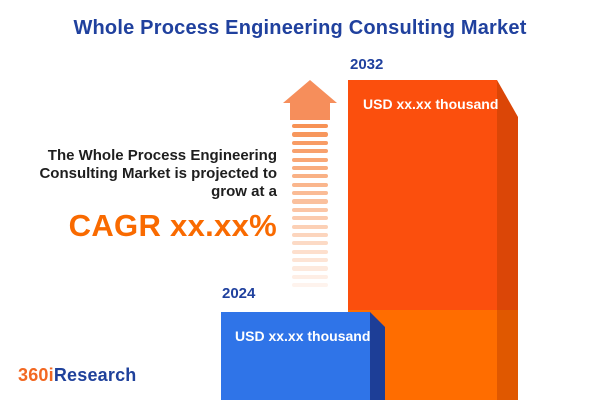  Describe the element at coordinates (377, 356) in the screenshot. I see `bar-2024-side` at that location.